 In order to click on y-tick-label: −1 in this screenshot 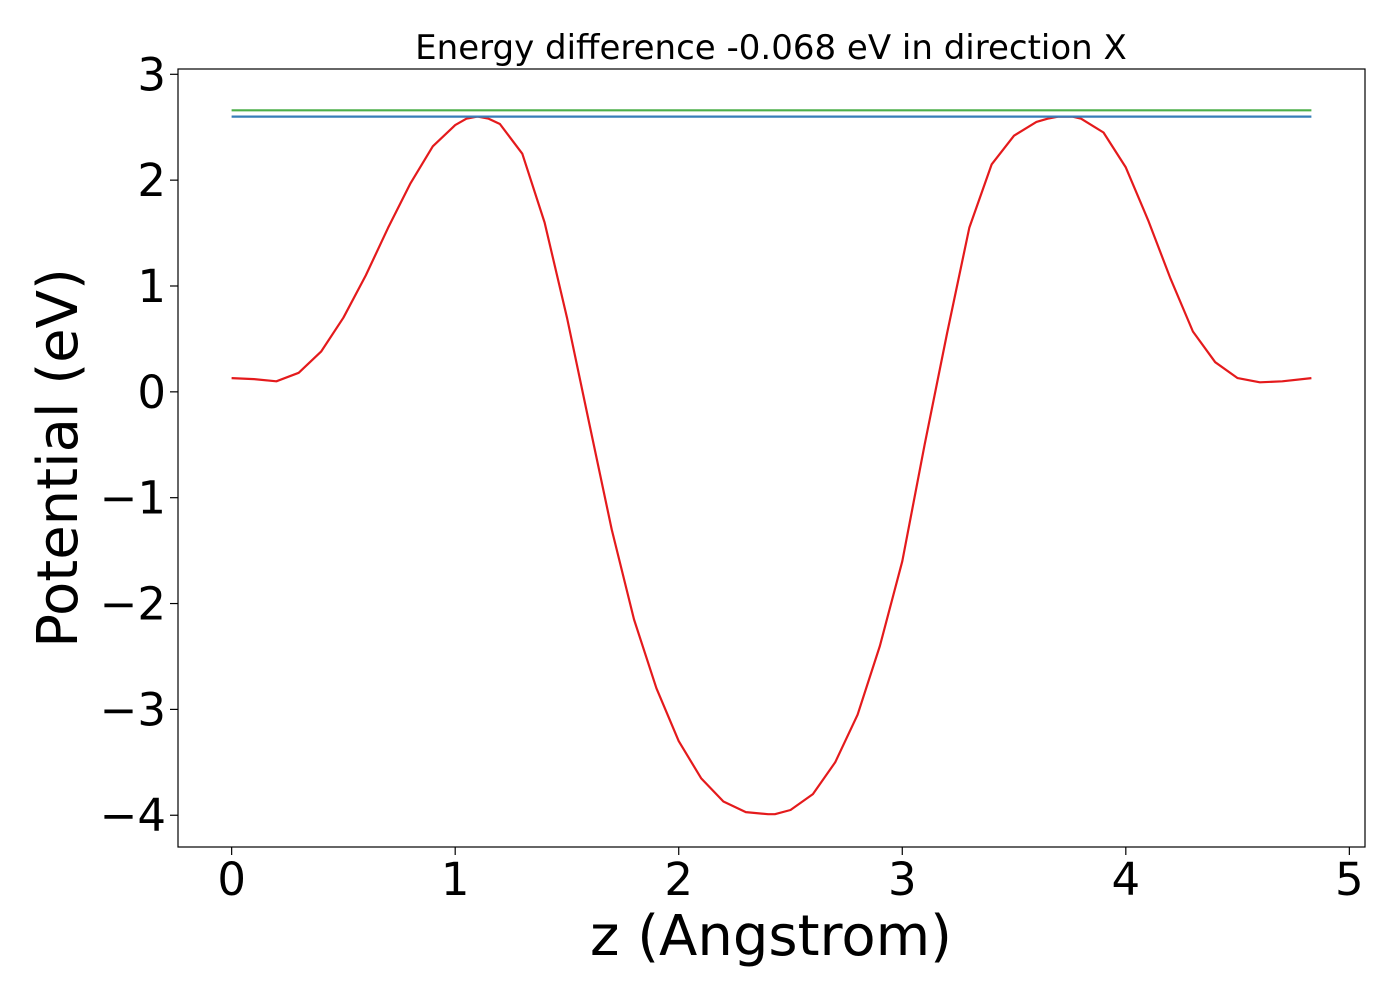, I will do `click(133, 498)`.